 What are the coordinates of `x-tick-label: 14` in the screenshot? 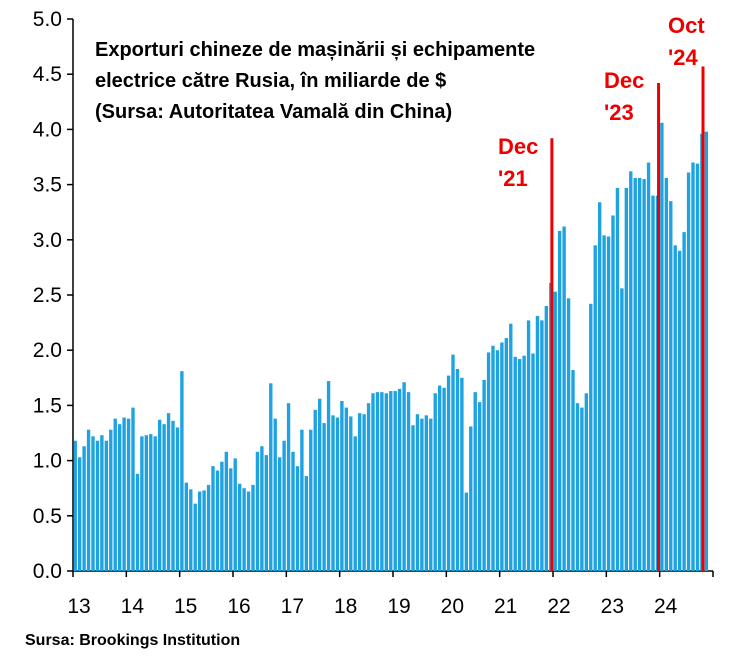 It's located at (133, 606).